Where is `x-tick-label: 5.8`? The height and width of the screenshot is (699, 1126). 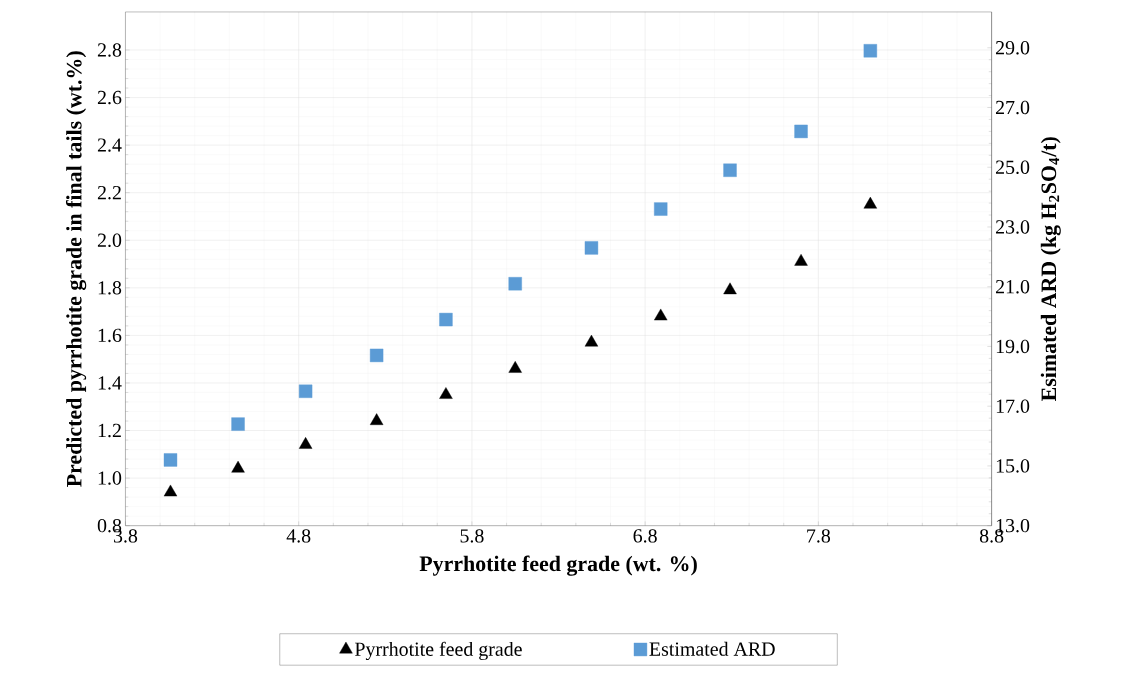 x-tick-label: 5.8 is located at coordinates (472, 536).